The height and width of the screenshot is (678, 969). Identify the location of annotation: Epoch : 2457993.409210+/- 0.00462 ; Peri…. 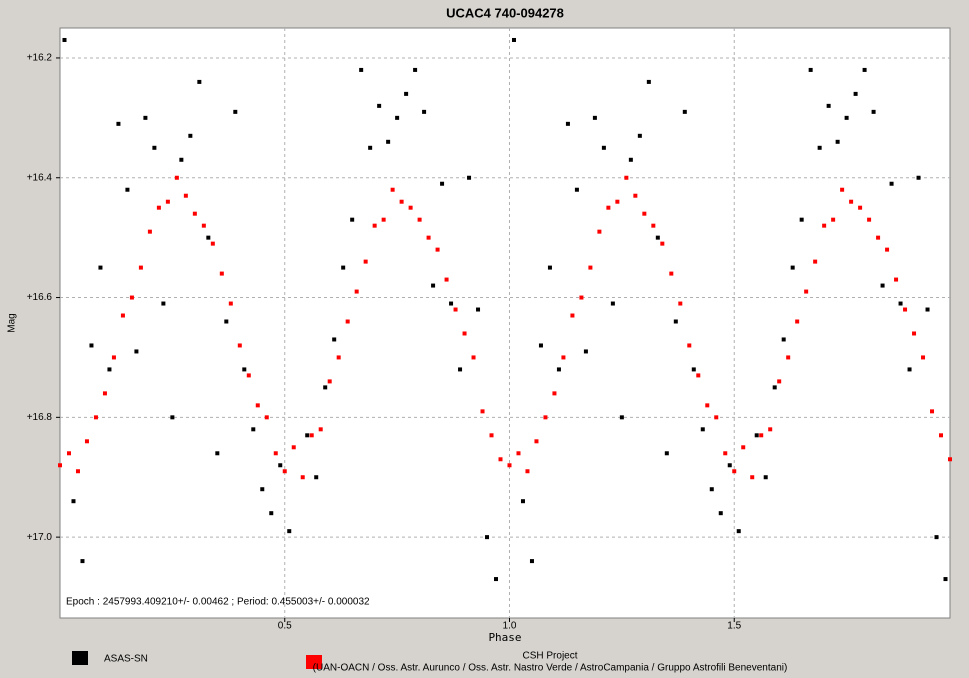
(218, 602).